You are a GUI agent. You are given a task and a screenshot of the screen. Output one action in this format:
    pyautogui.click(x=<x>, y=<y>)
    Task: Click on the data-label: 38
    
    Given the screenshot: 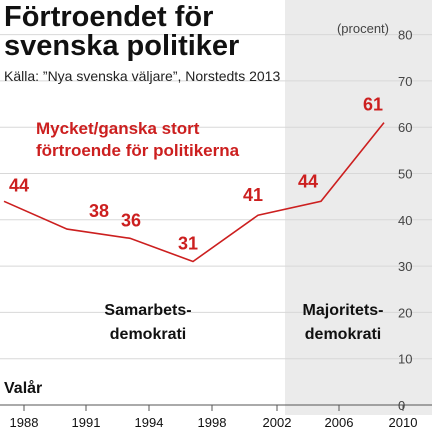 What is the action you would take?
    pyautogui.click(x=99, y=211)
    